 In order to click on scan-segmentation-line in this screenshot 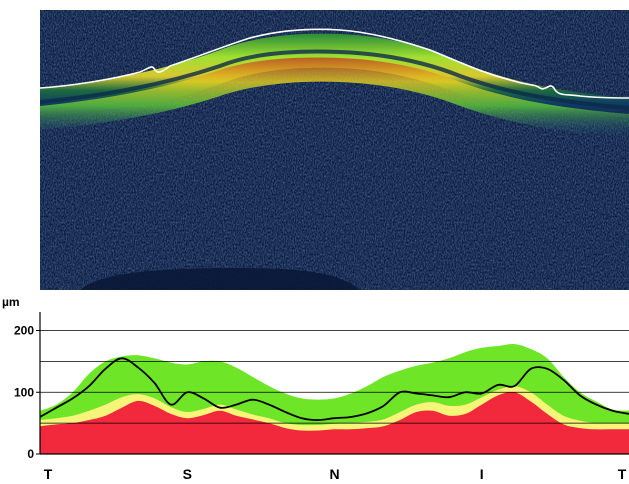, I will do `click(334, 63)`.